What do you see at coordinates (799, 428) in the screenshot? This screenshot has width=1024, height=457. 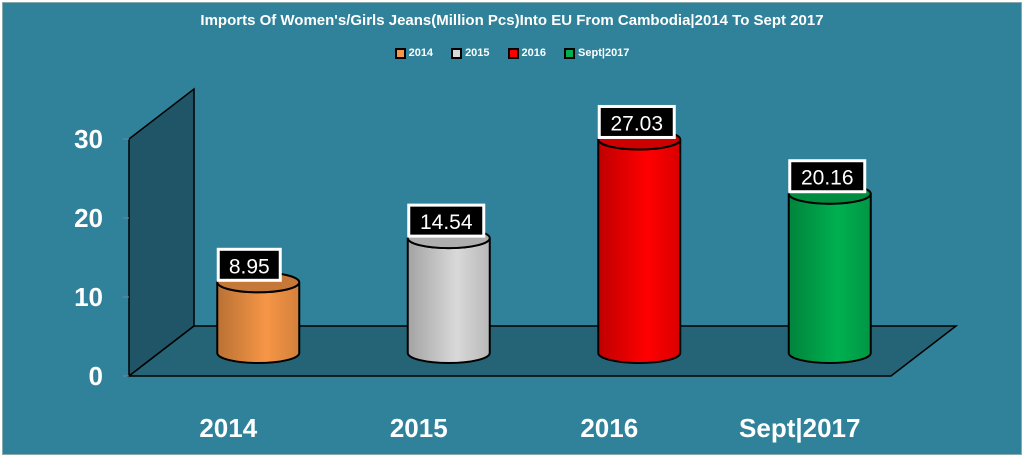 I see `x-tick-label: Sept|2017` at bounding box center [799, 428].